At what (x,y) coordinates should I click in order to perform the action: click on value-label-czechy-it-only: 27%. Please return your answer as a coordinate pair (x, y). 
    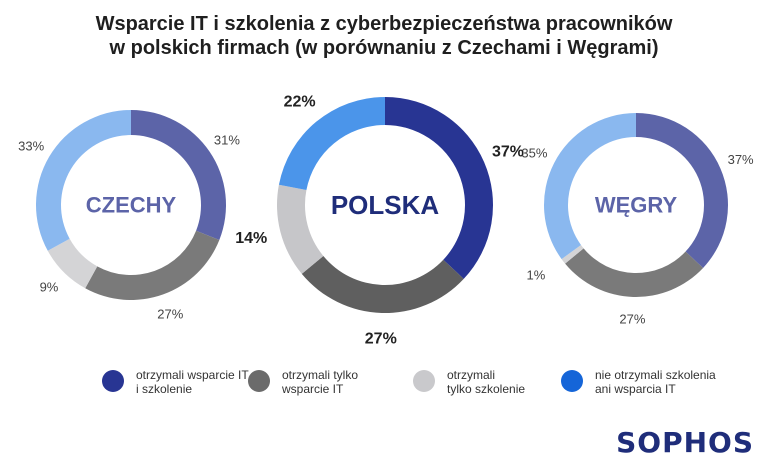
    Looking at the image, I should click on (170, 314).